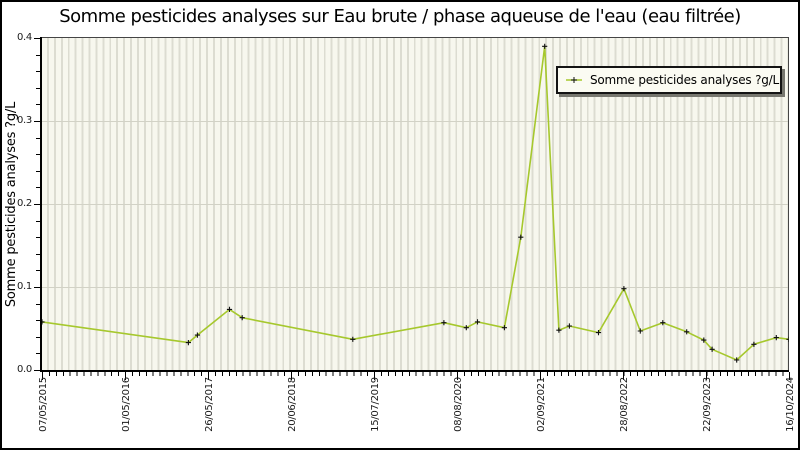 The width and height of the screenshot is (800, 450). What do you see at coordinates (41, 204) in the screenshot?
I see `y-axis-line` at bounding box center [41, 204].